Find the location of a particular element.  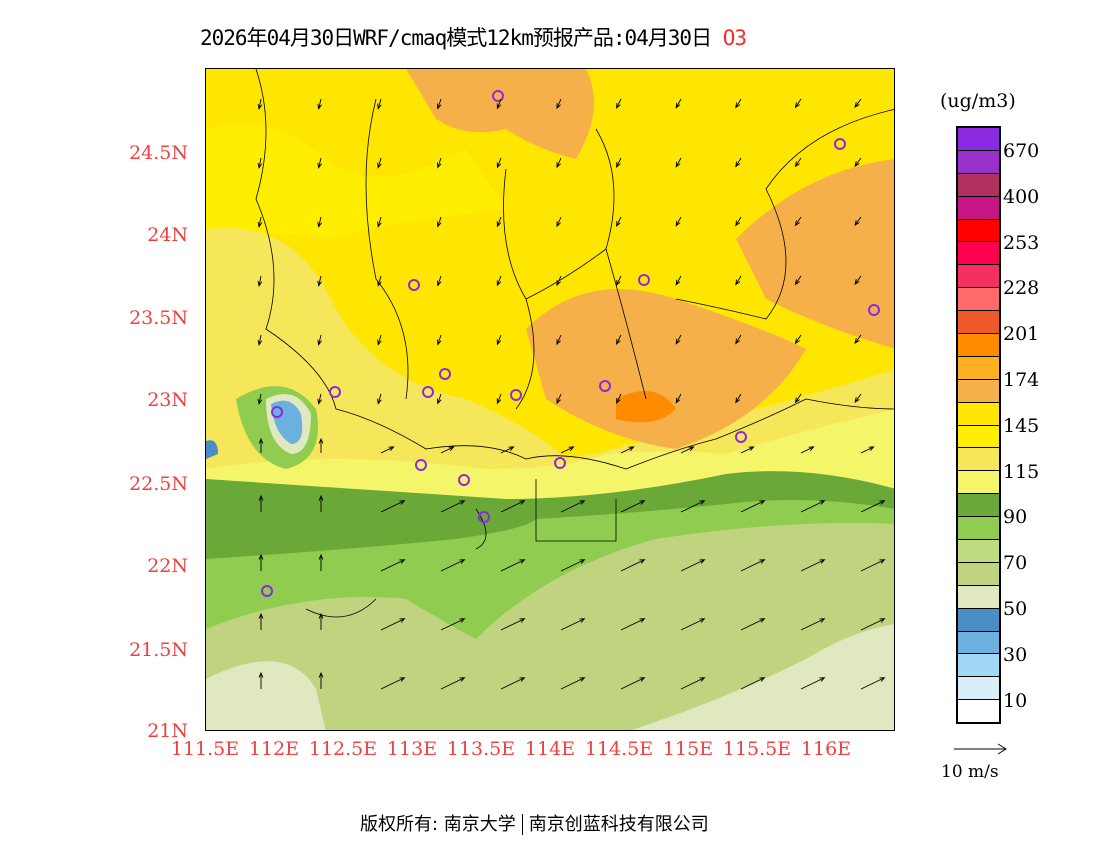

lat-label: 24N is located at coordinates (167, 235).